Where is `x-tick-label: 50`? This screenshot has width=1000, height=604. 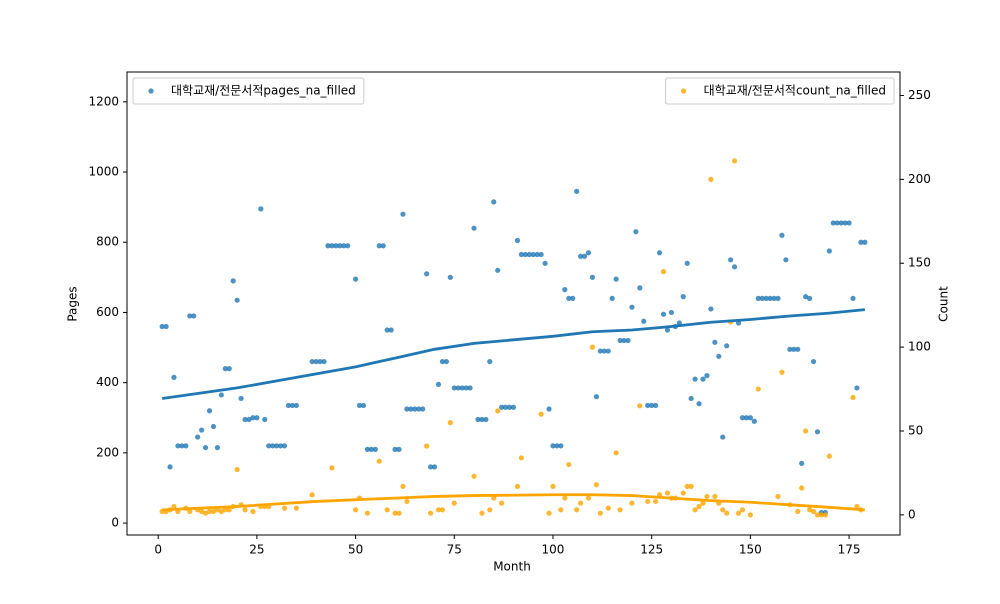 x-tick-label: 50 is located at coordinates (355, 550).